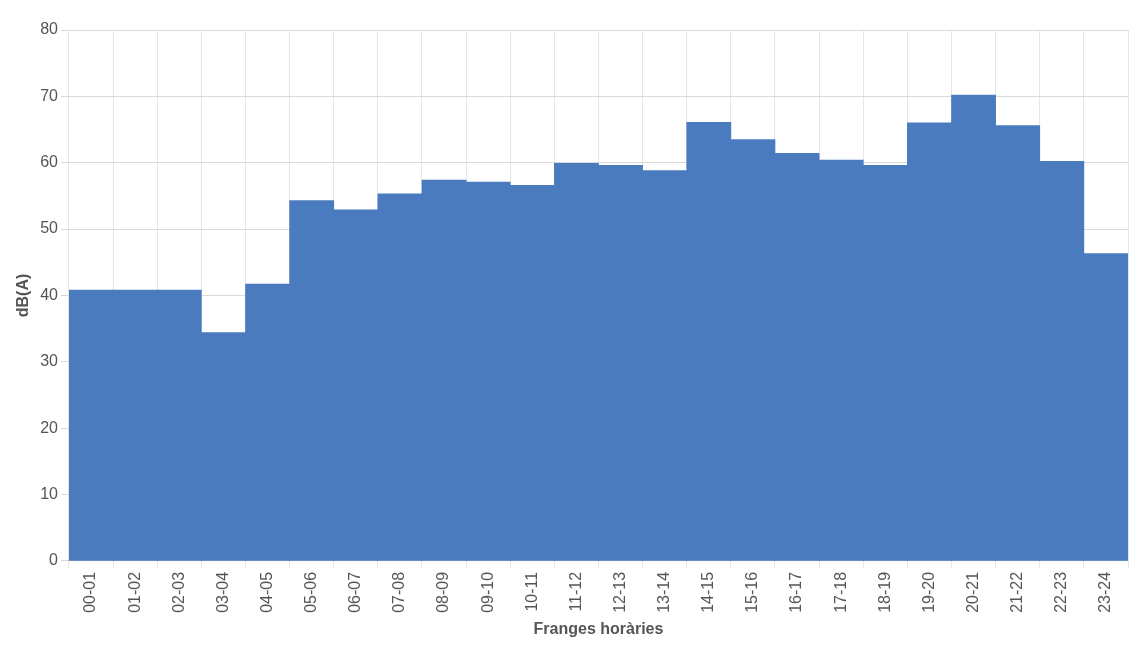 The image size is (1134, 663). What do you see at coordinates (54, 560) in the screenshot?
I see `y-tick-label: 0` at bounding box center [54, 560].